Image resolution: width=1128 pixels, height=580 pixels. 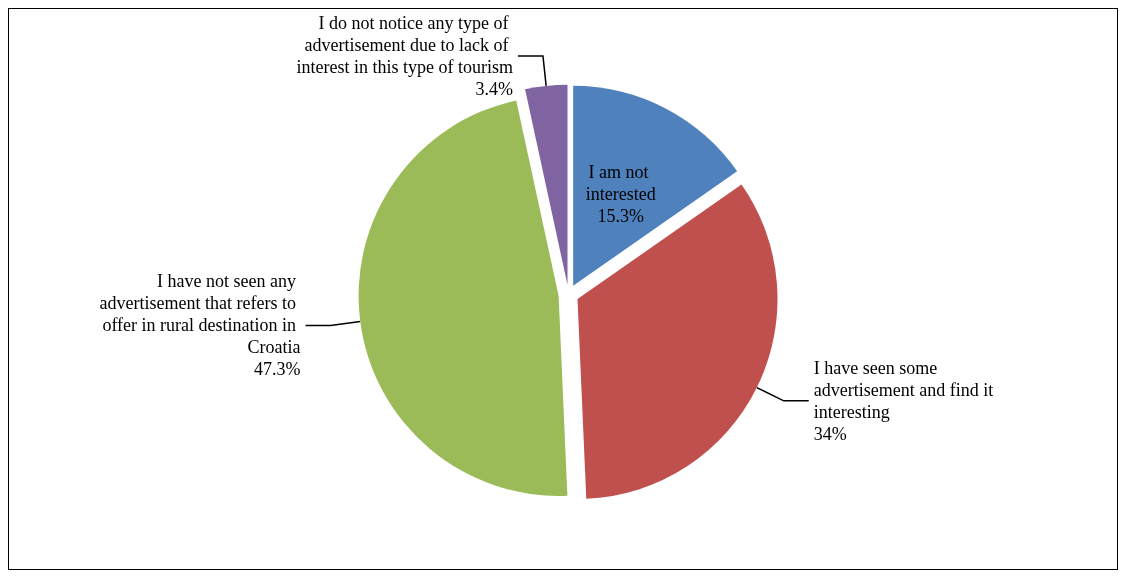 What do you see at coordinates (404, 44) in the screenshot?
I see `slice-label: I do not notice any type of advertisement due to lack of interest in this type of tourism` at bounding box center [404, 44].